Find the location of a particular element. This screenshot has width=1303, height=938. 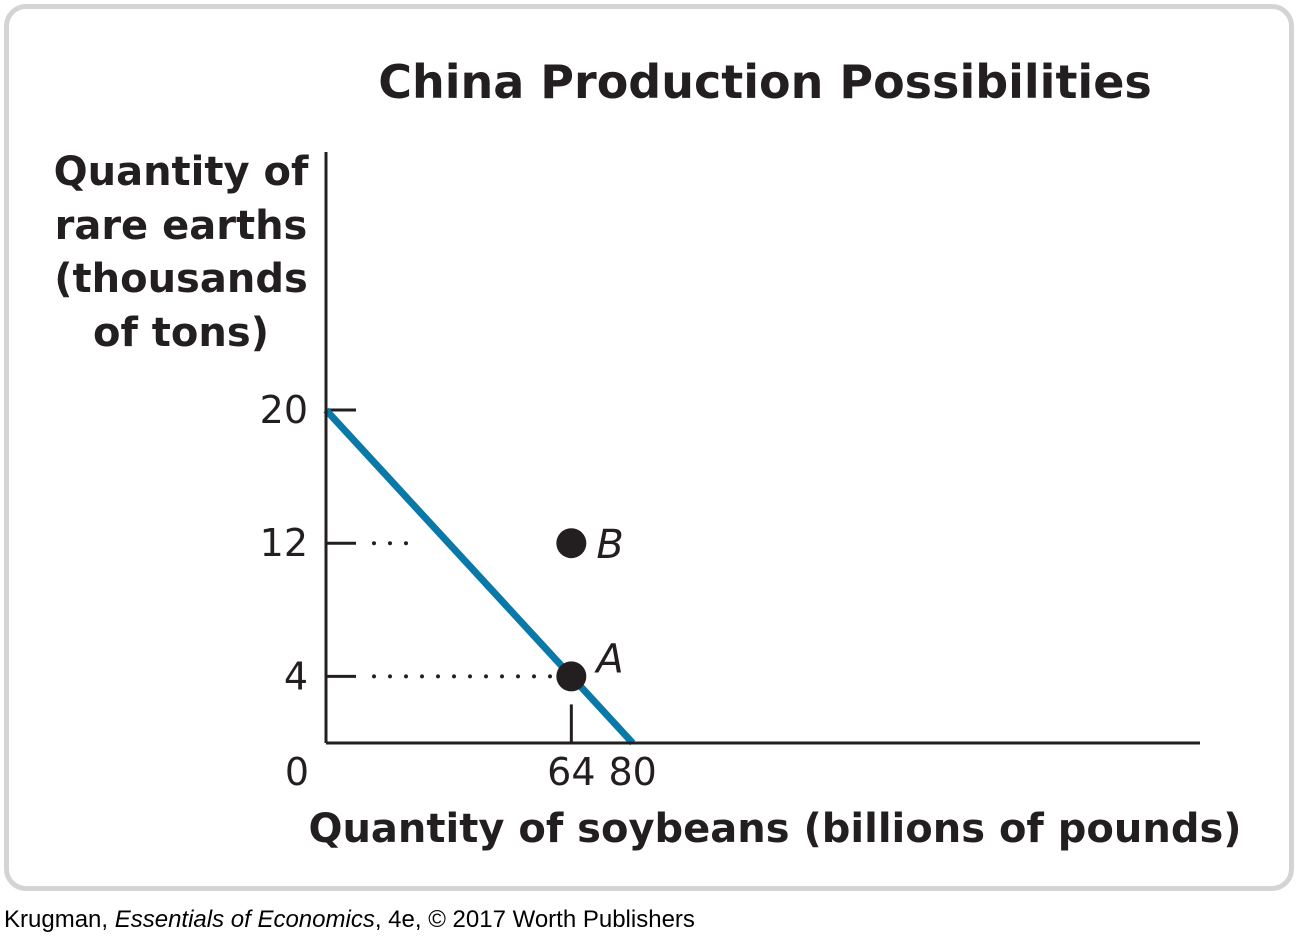

credit-author: Krugman, is located at coordinates (59, 919).